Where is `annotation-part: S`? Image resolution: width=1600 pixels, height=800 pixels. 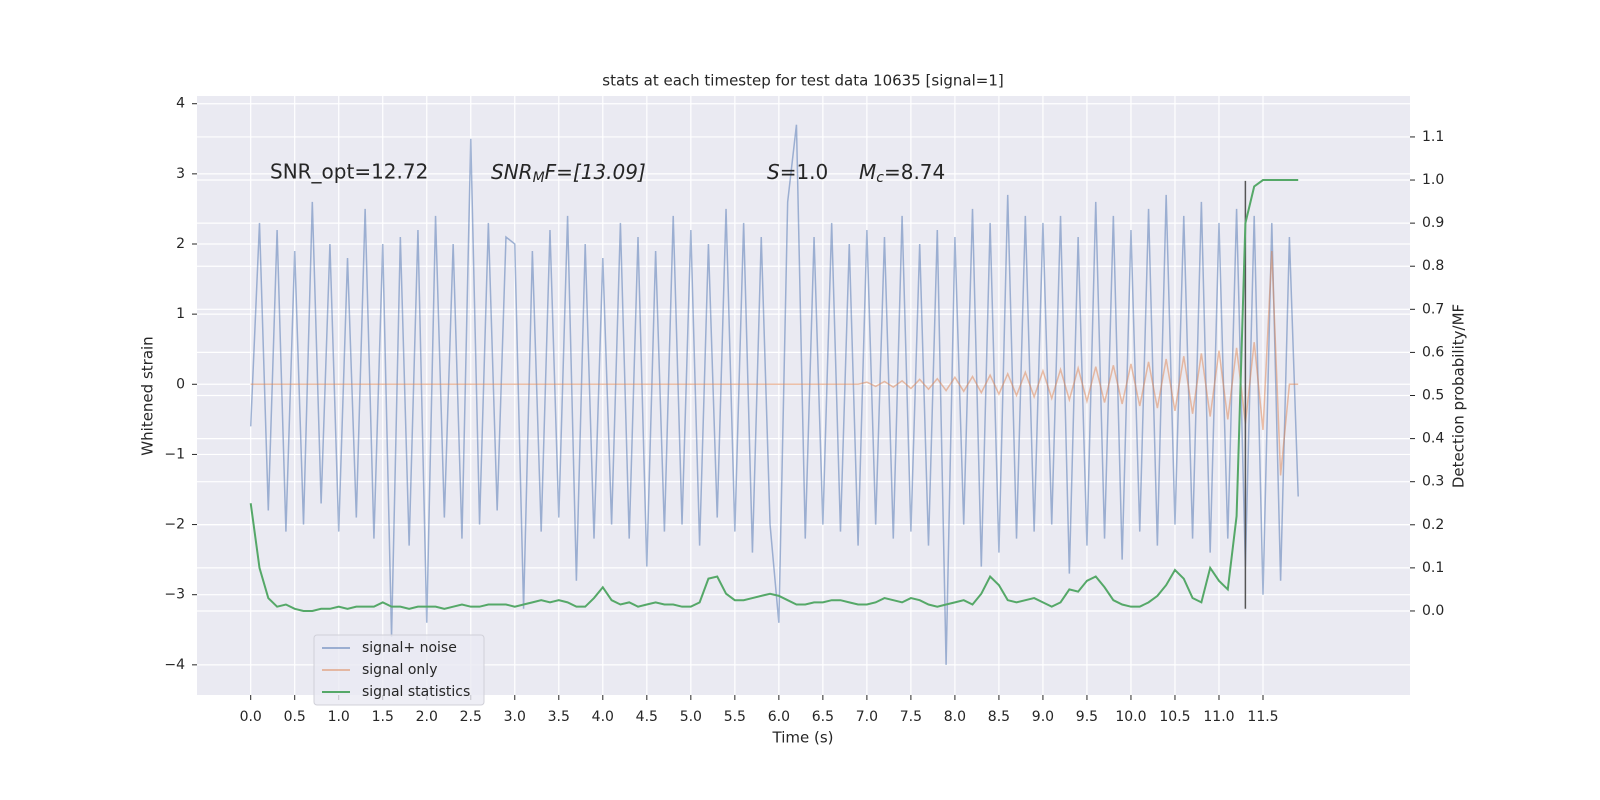 annotation-part: S is located at coordinates (773, 172).